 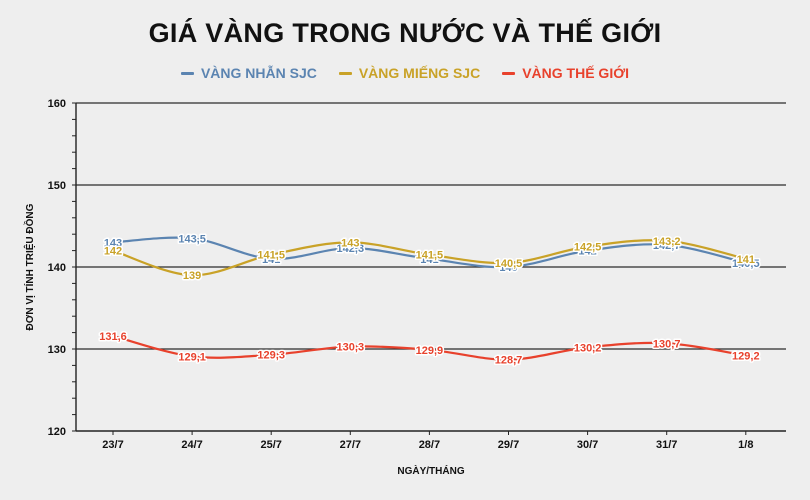 What do you see at coordinates (187, 73) in the screenshot?
I see `legend-swatch-vang-nhan-sjc` at bounding box center [187, 73].